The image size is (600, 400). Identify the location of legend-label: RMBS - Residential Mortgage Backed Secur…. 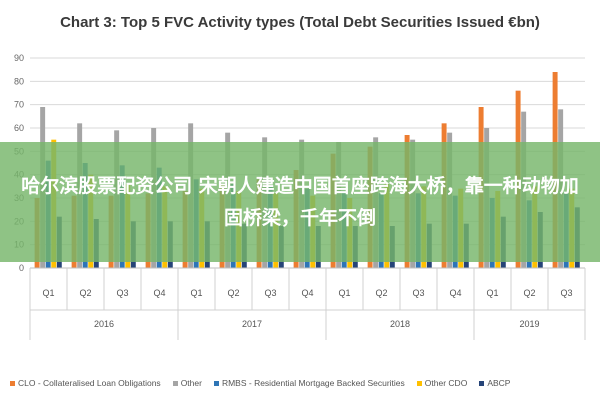
(313, 383).